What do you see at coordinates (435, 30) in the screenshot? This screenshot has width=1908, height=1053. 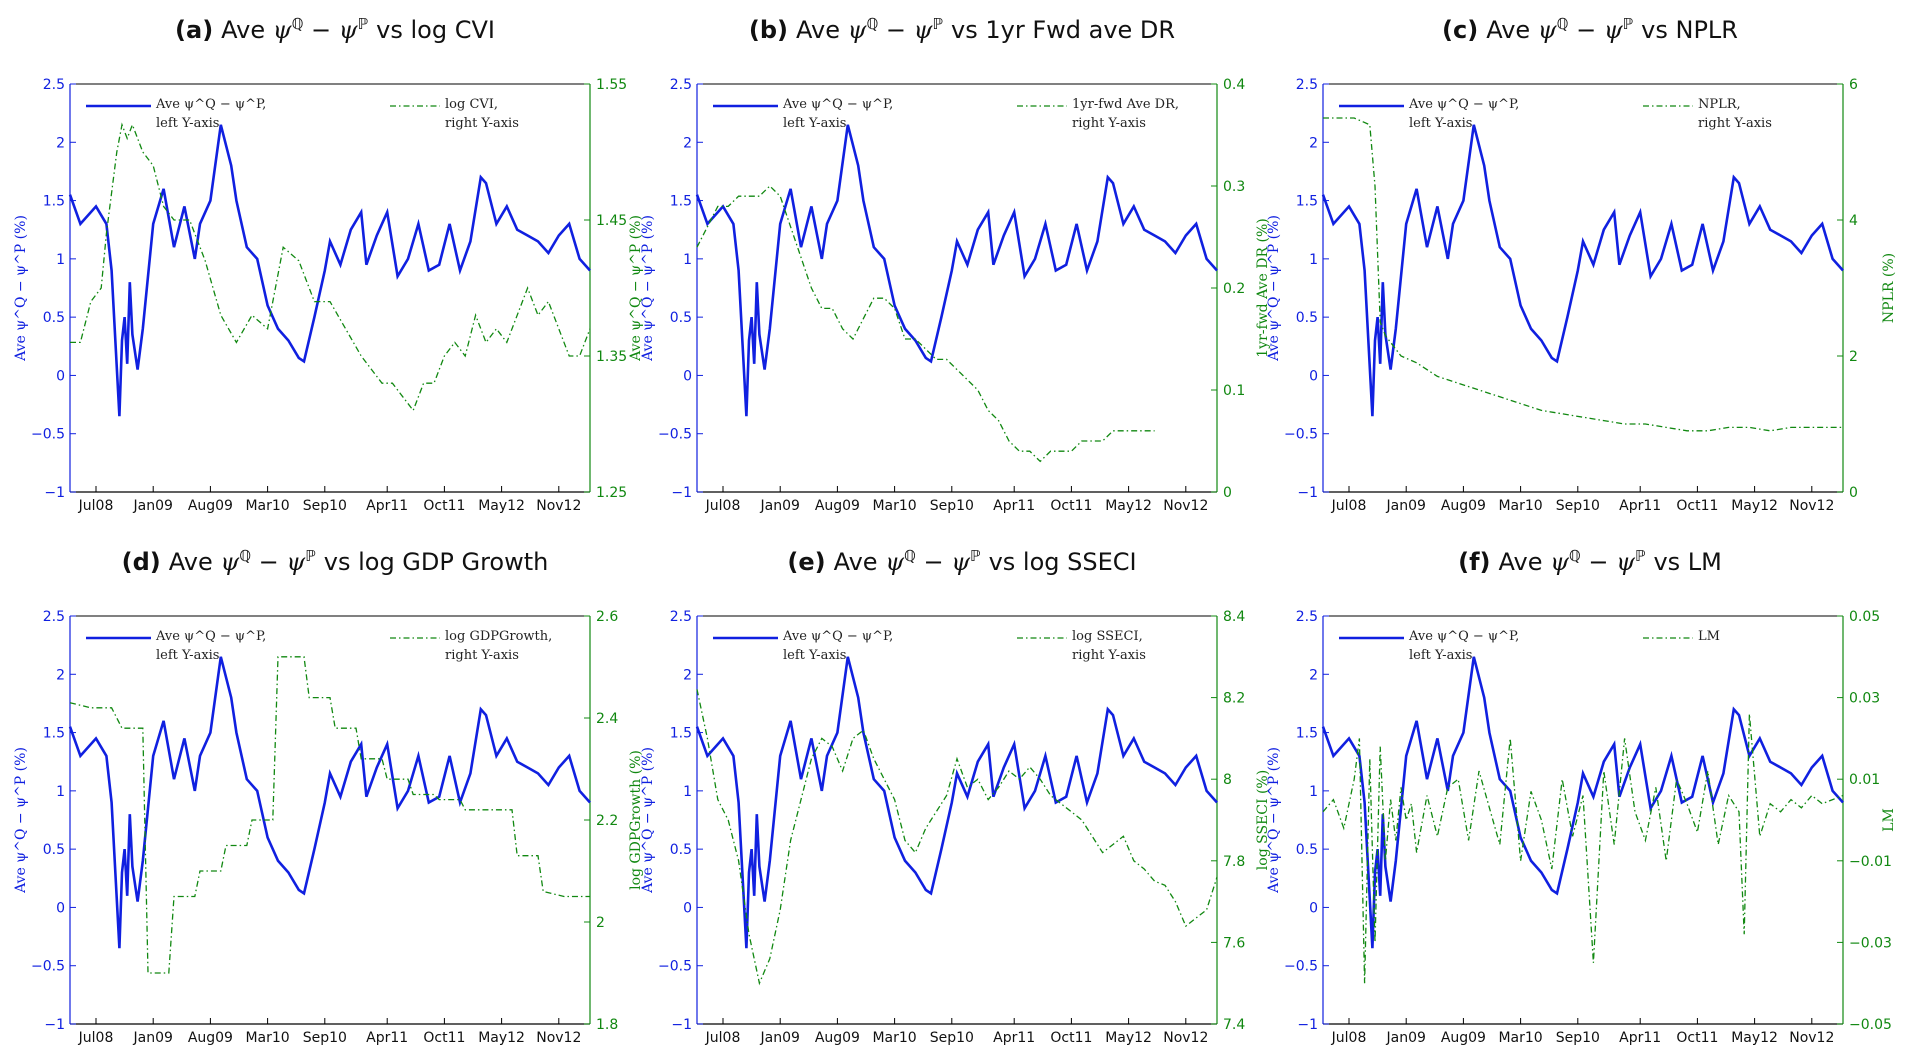 I see `panel-title-tail: vs log CVI` at bounding box center [435, 30].